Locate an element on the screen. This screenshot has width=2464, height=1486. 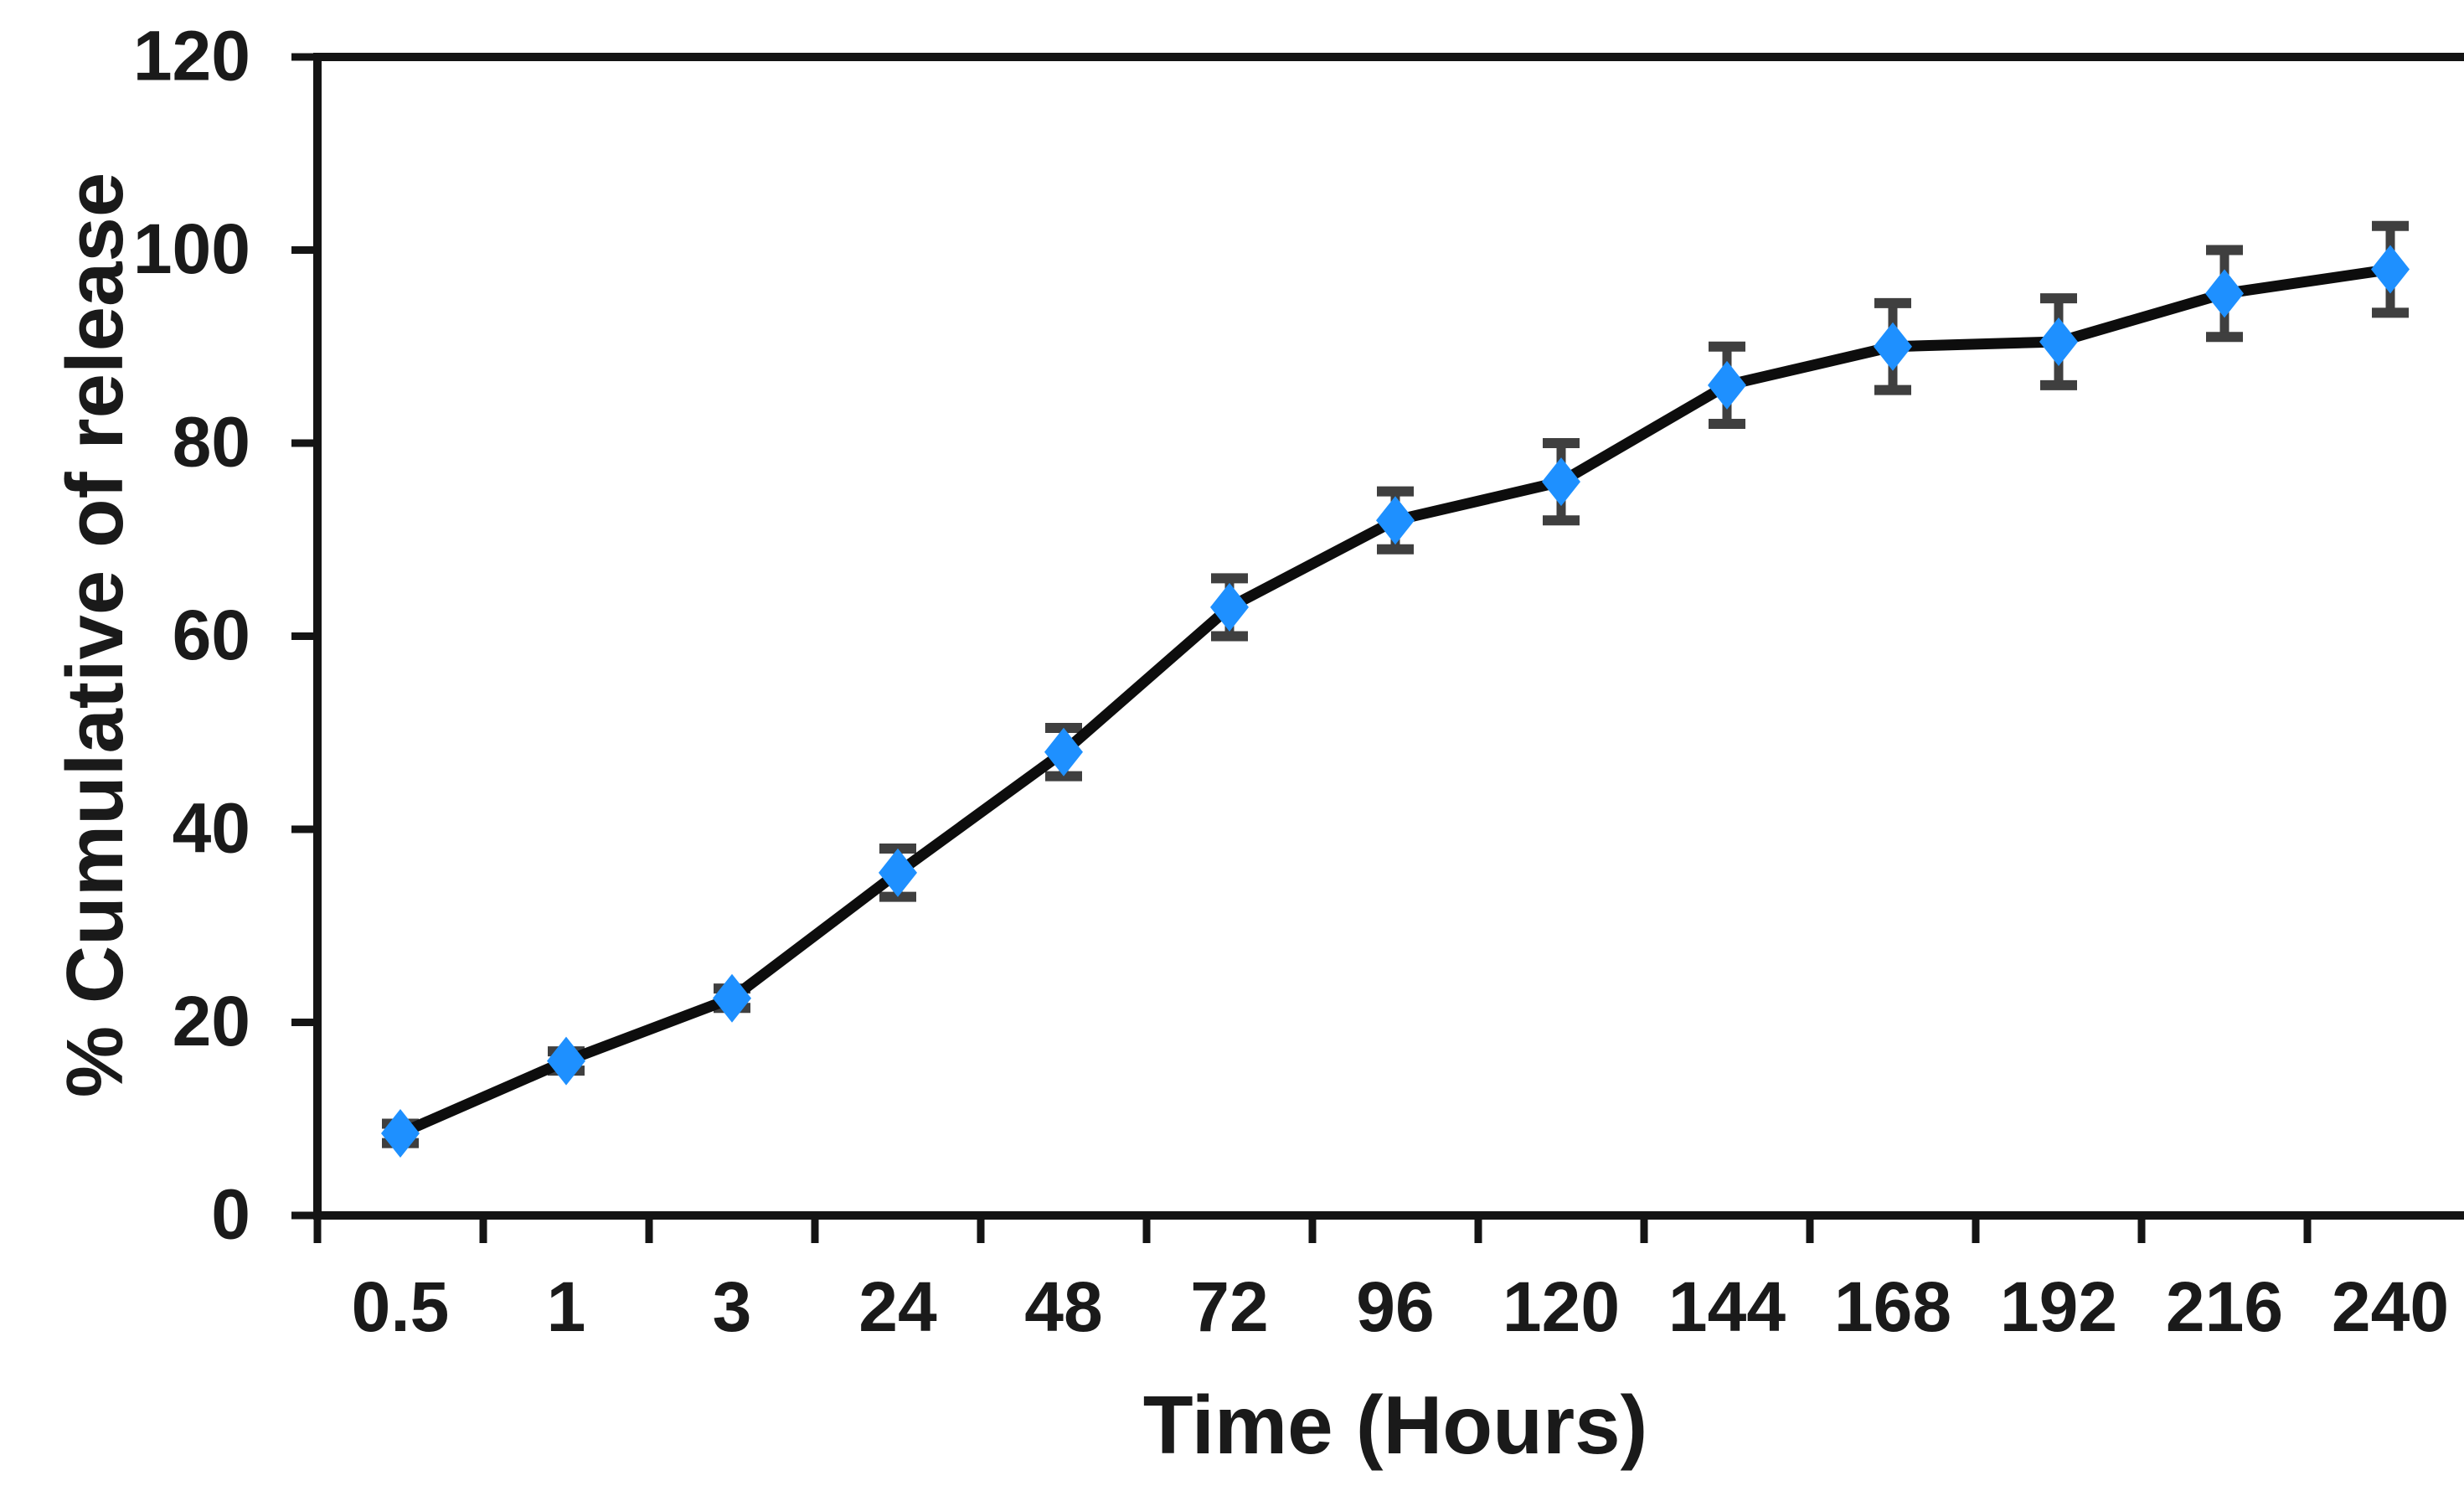
y-axis-tick-label: 100 is located at coordinates (192, 248).